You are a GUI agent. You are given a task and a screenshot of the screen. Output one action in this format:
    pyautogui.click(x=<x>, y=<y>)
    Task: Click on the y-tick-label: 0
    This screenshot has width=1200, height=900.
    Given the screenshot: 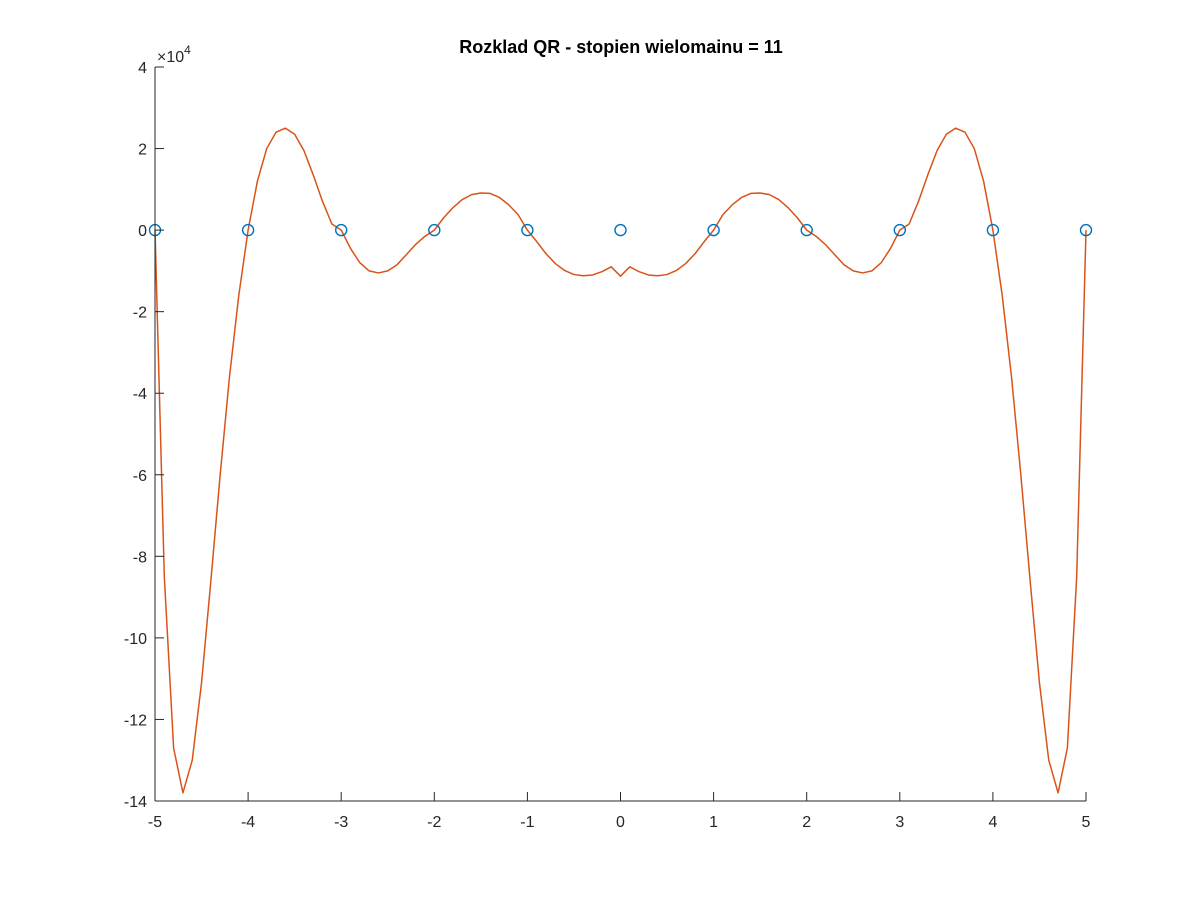 What is the action you would take?
    pyautogui.click(x=142, y=231)
    